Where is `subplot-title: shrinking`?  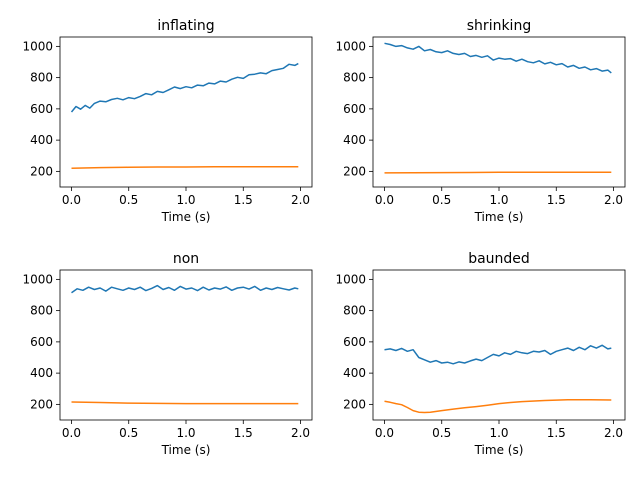 subplot-title: shrinking is located at coordinates (499, 26).